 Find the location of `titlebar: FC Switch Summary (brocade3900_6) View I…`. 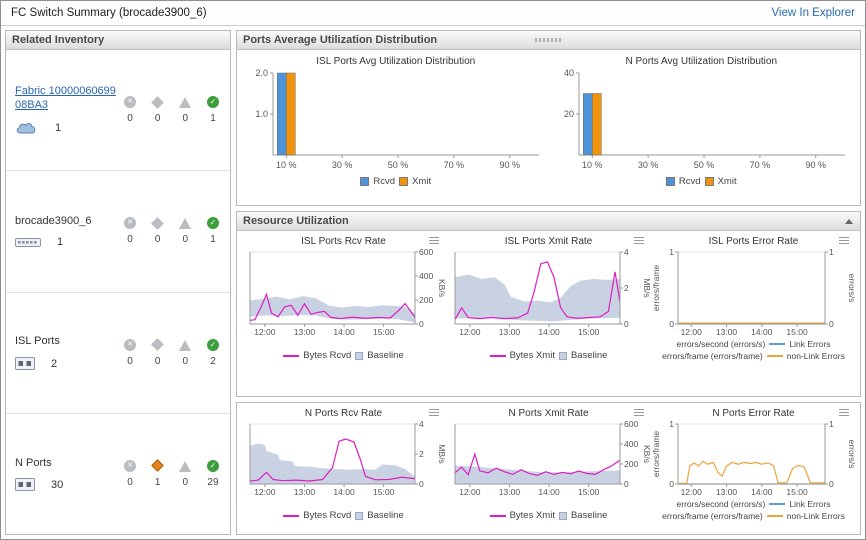

titlebar: FC Switch Summary (brocade3900_6) View I… is located at coordinates (433, 13).